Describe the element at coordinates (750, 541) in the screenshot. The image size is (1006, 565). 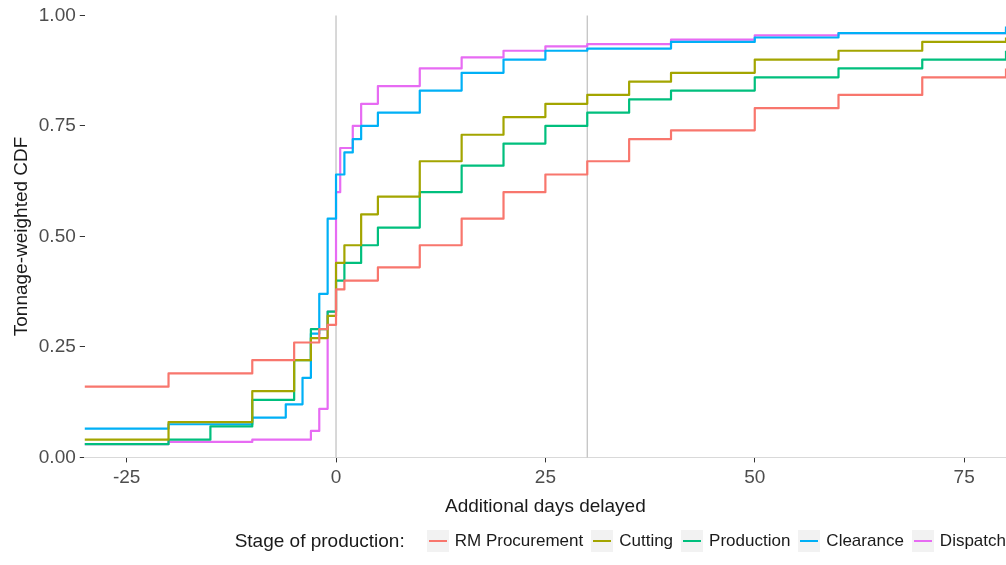
I see `legend-label: Production` at that location.